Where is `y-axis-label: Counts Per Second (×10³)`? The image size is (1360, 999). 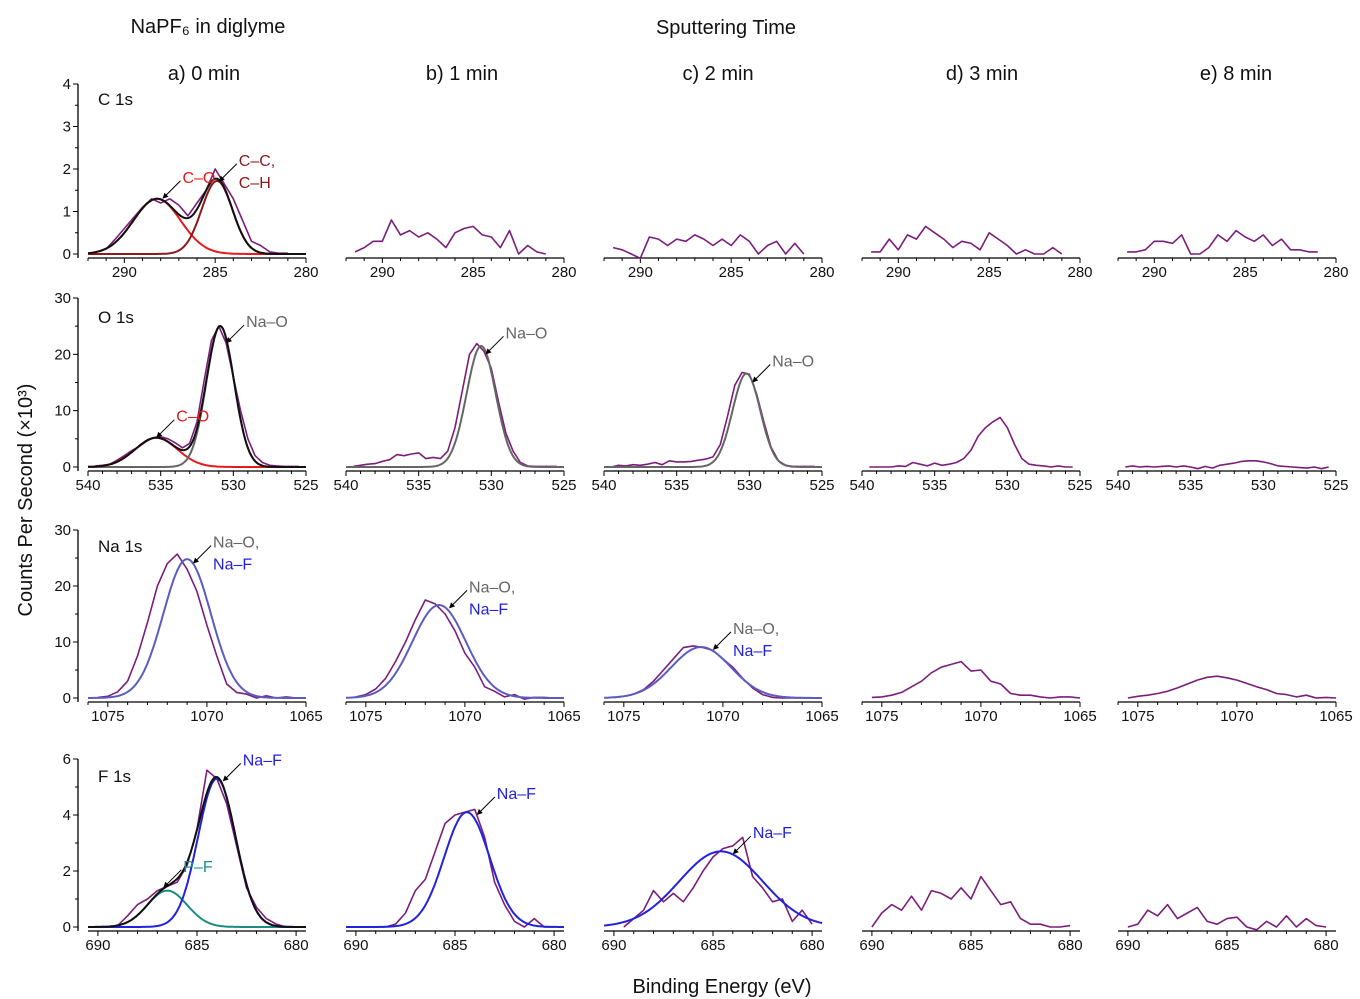
y-axis-label: Counts Per Second (×10³) is located at coordinates (26, 500).